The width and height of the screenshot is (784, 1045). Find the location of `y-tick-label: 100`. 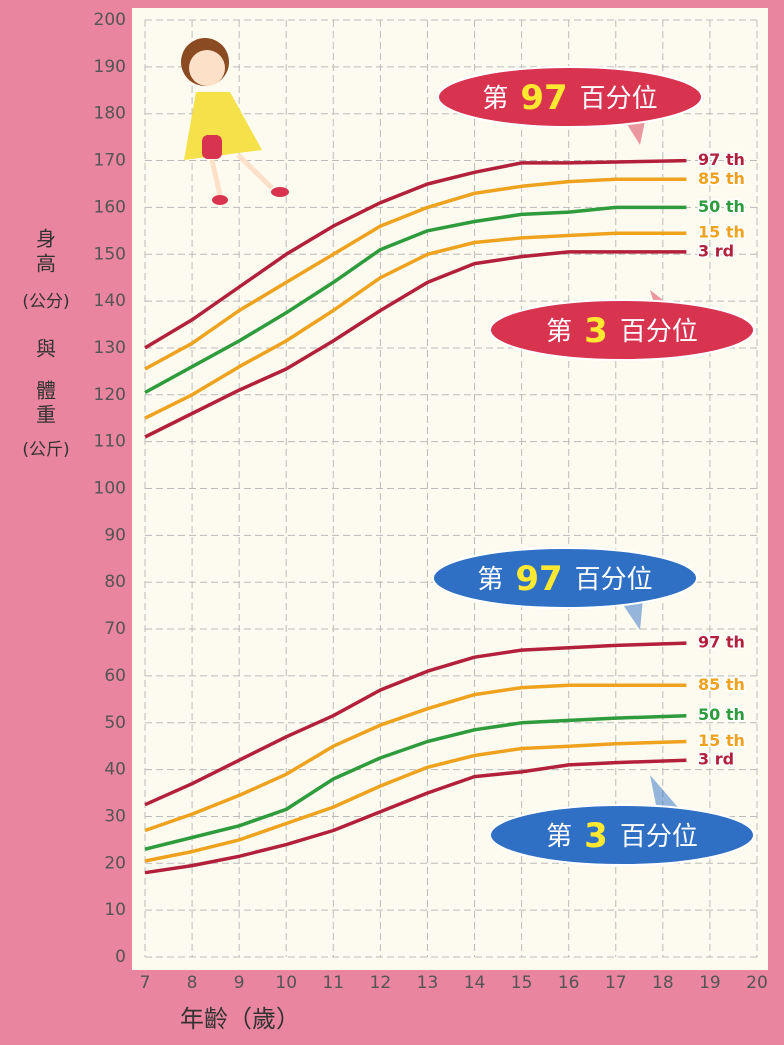

y-tick-label: 100 is located at coordinates (110, 489).